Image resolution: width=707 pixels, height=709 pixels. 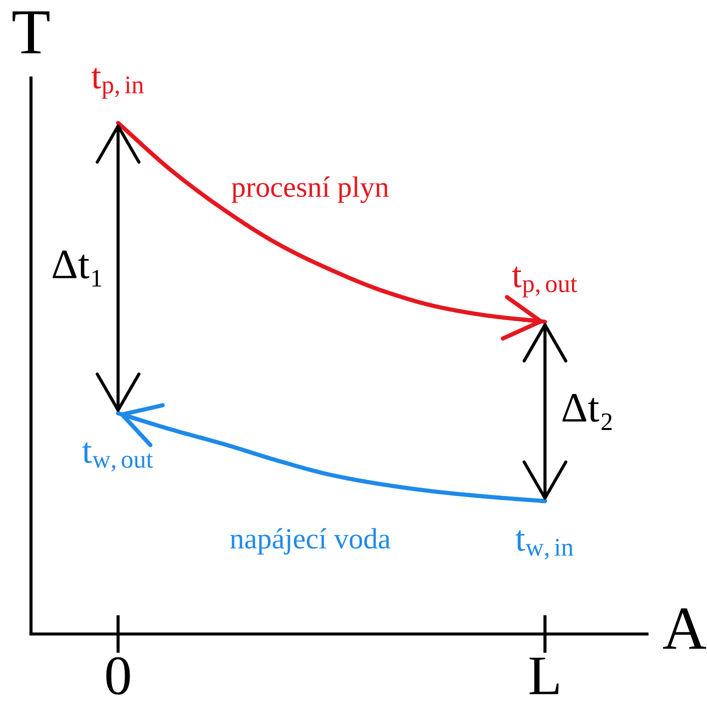 What do you see at coordinates (545, 282) in the screenshot?
I see `annotation: t$_{p,out}$` at bounding box center [545, 282].